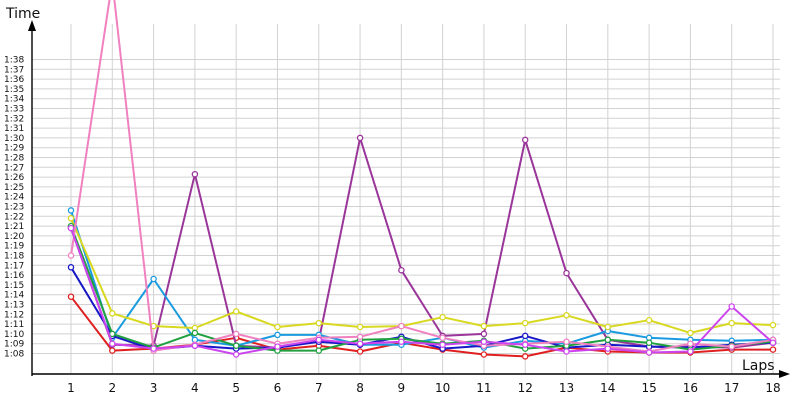  What do you see at coordinates (14, 198) in the screenshot?
I see `y-tick-label: 1:24` at bounding box center [14, 198].